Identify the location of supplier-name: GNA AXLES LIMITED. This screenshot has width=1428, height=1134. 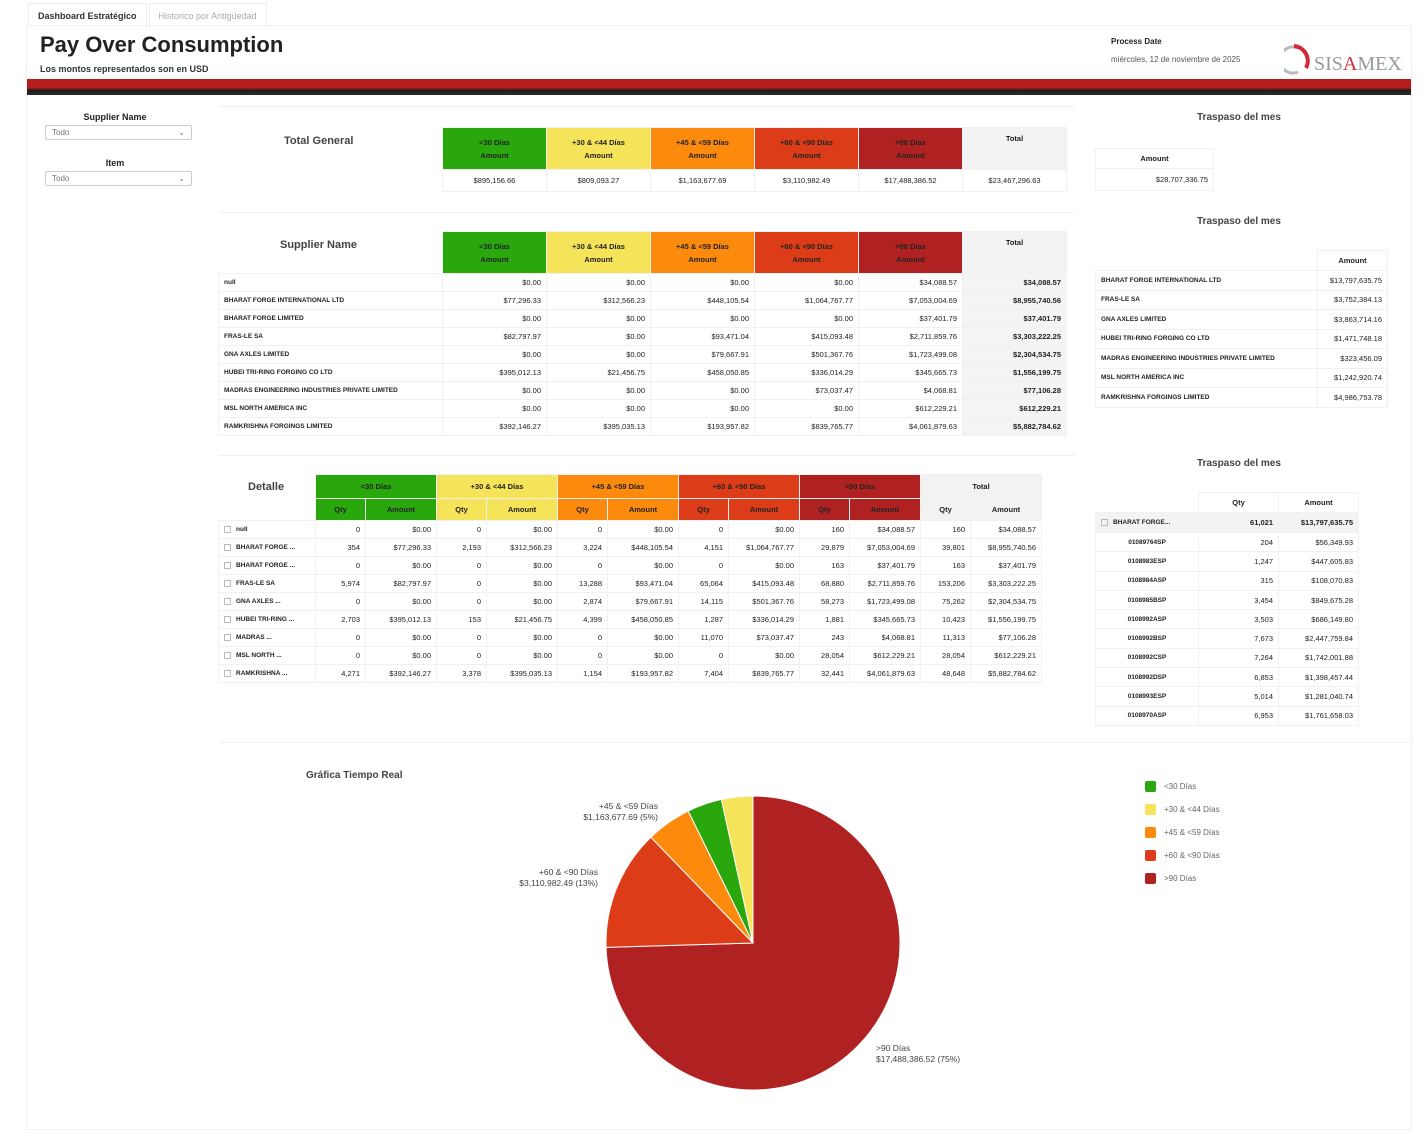
(1206, 319).